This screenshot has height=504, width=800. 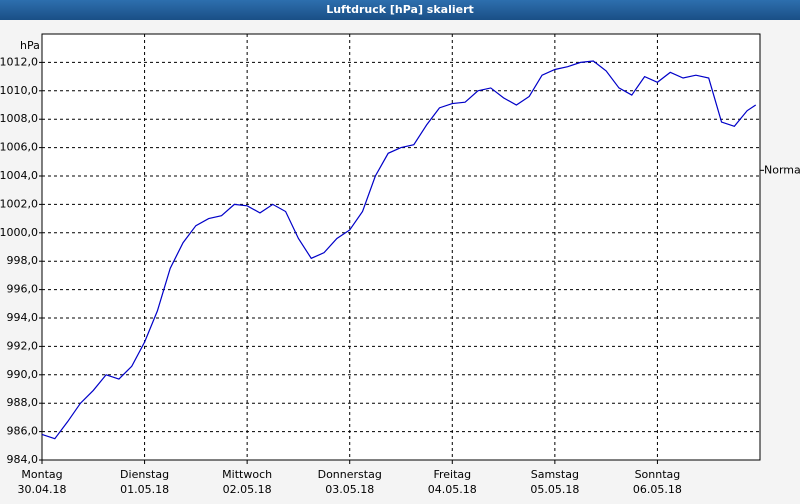 What do you see at coordinates (247, 474) in the screenshot?
I see `x-tick-label: Mittwoch` at bounding box center [247, 474].